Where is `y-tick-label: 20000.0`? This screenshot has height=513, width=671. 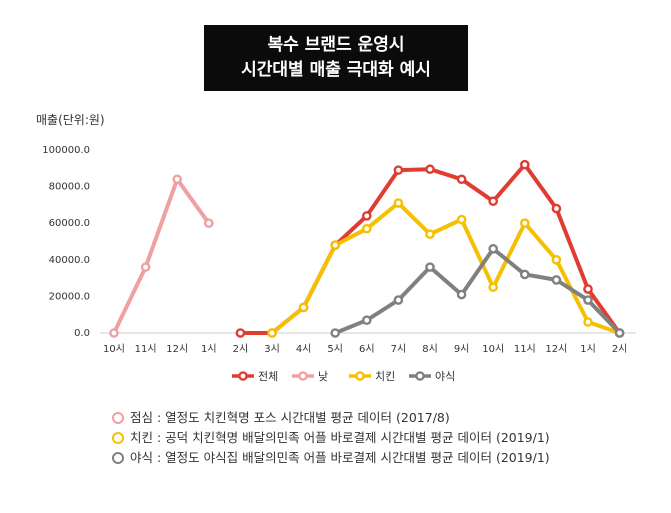
y-tick-label: 20000.0 is located at coordinates (69, 296).